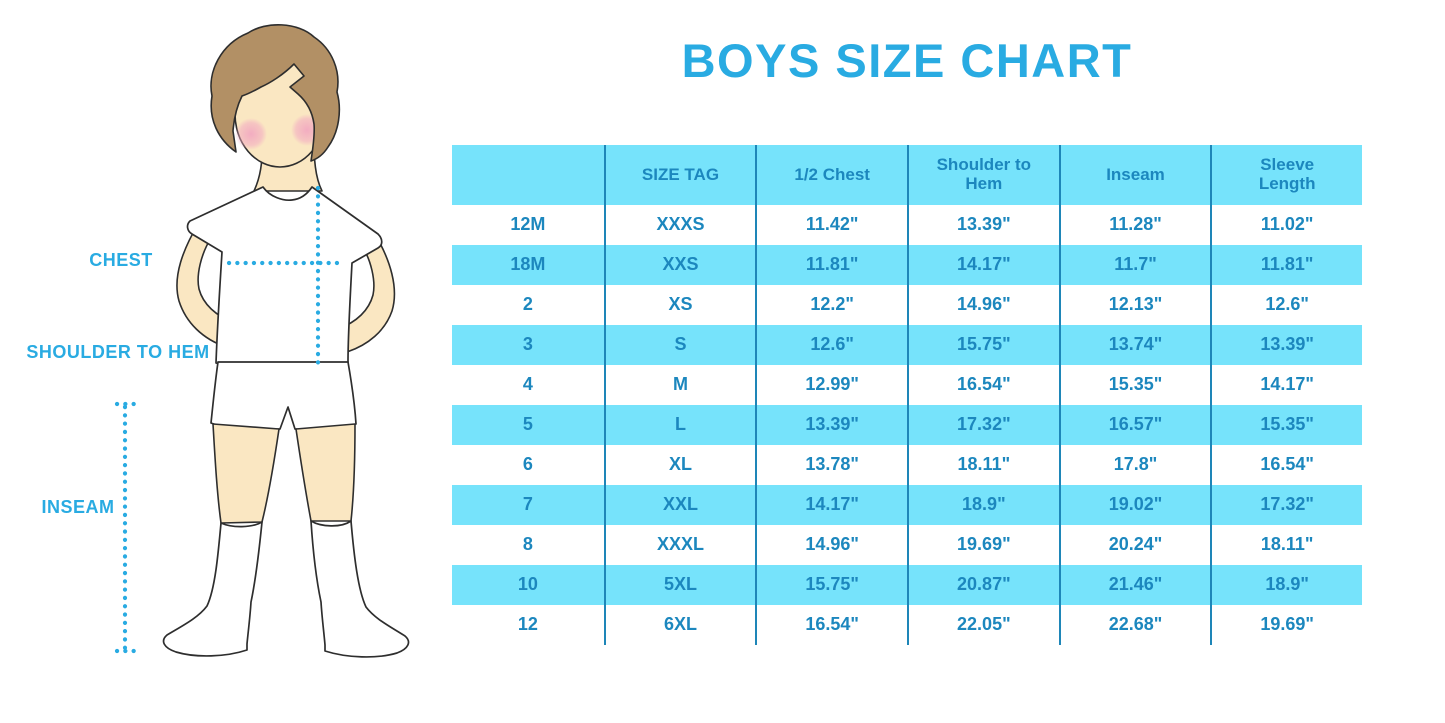 This screenshot has height=723, width=1445. I want to click on table-row: 6 XL 13.78" 18.11" 17.8" 16.54", so click(907, 465).